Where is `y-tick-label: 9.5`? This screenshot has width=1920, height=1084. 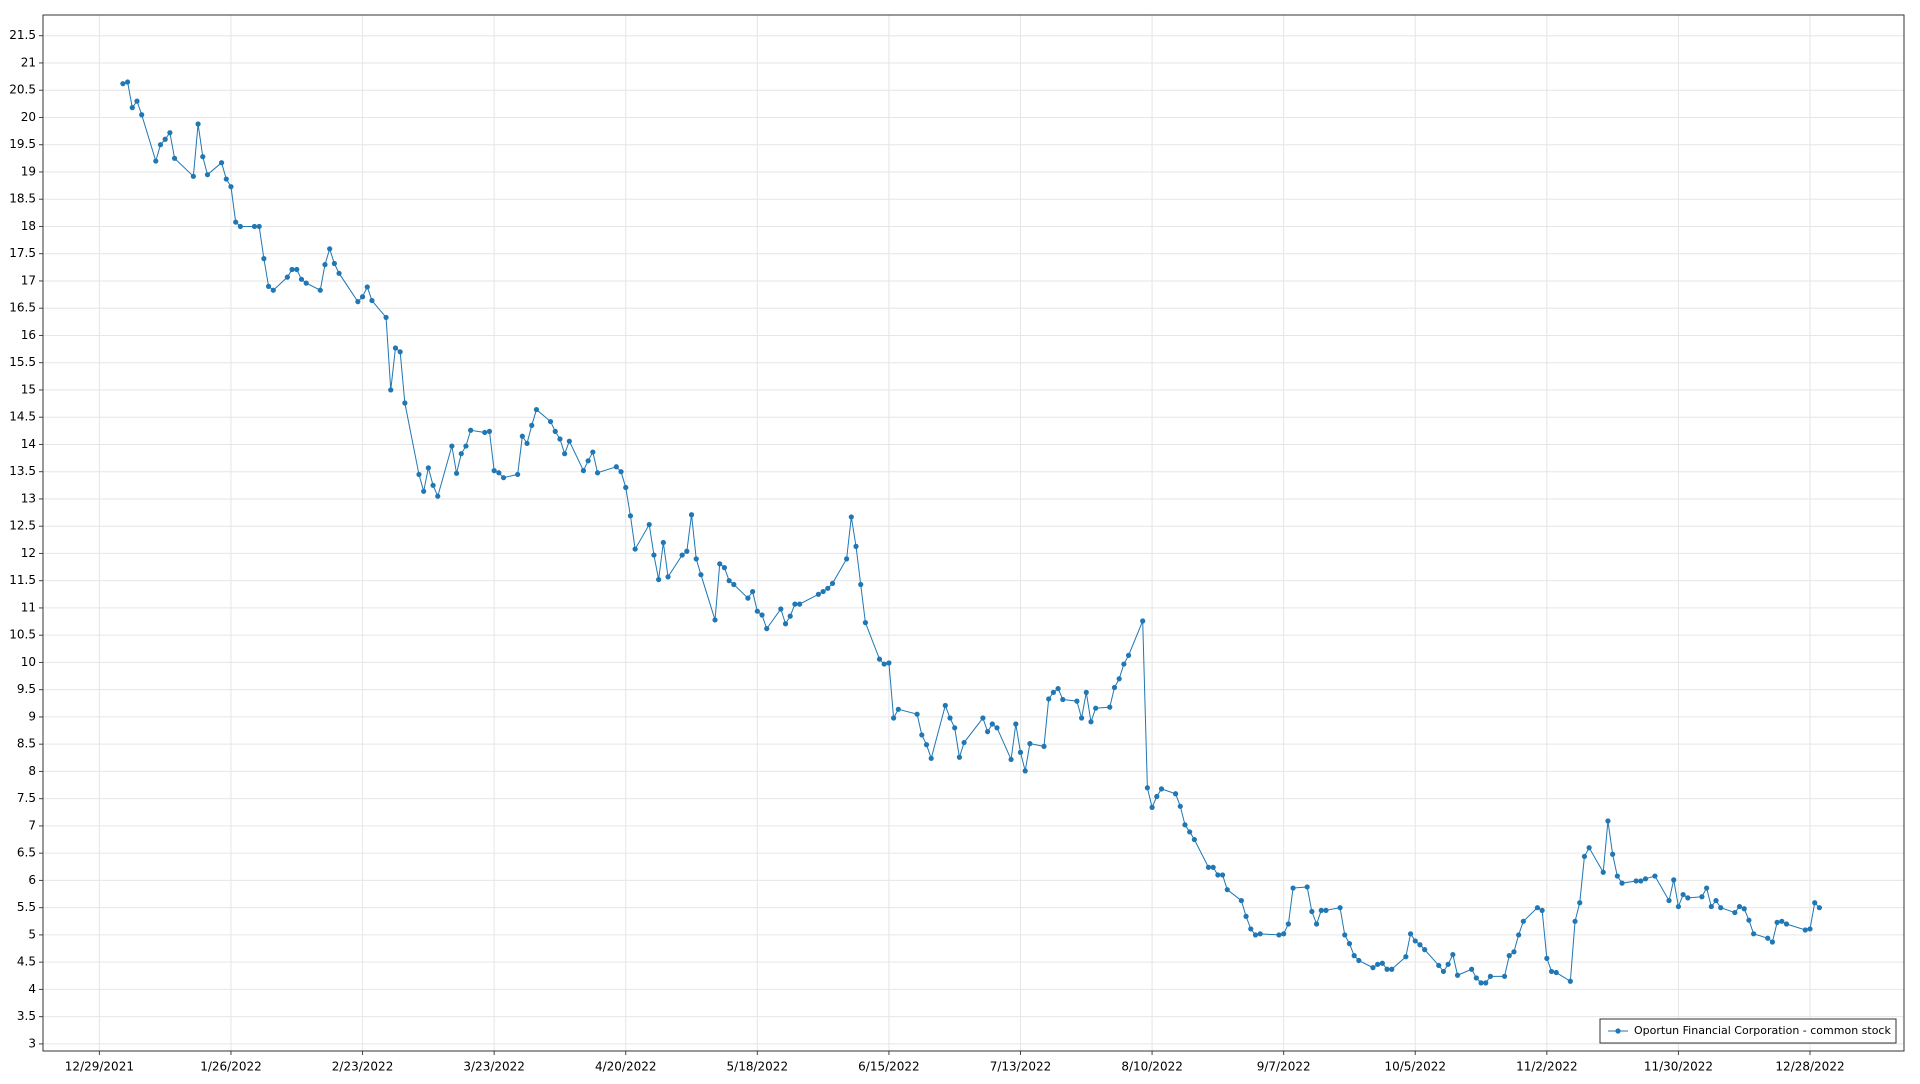
y-tick-label: 9.5 is located at coordinates (26, 689).